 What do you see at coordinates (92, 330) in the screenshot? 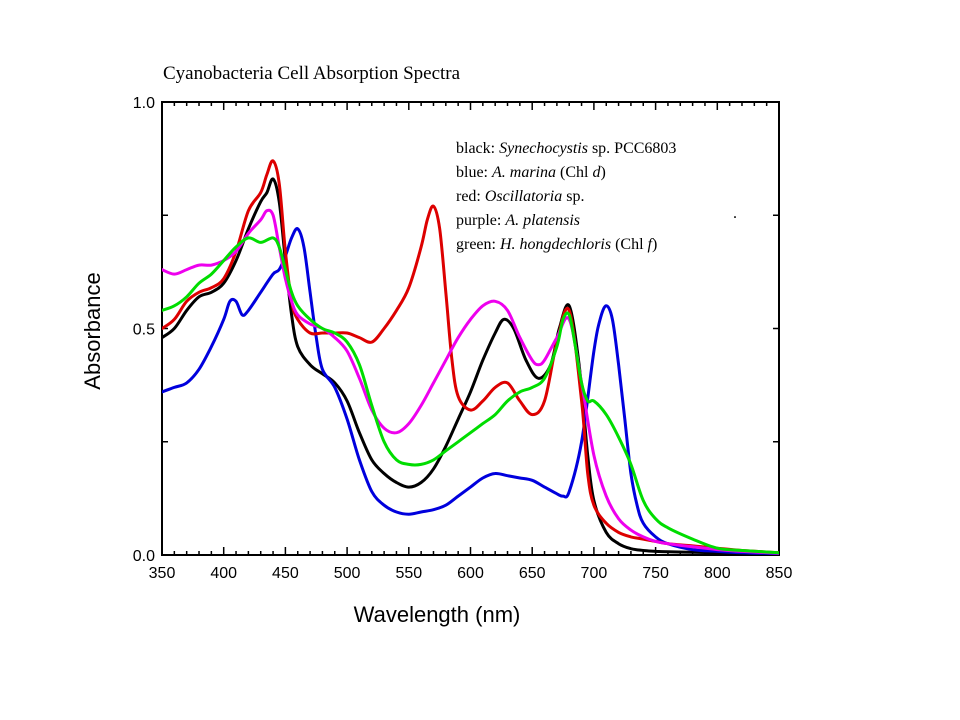
I see `y-axis-title: Absorbance` at bounding box center [92, 330].